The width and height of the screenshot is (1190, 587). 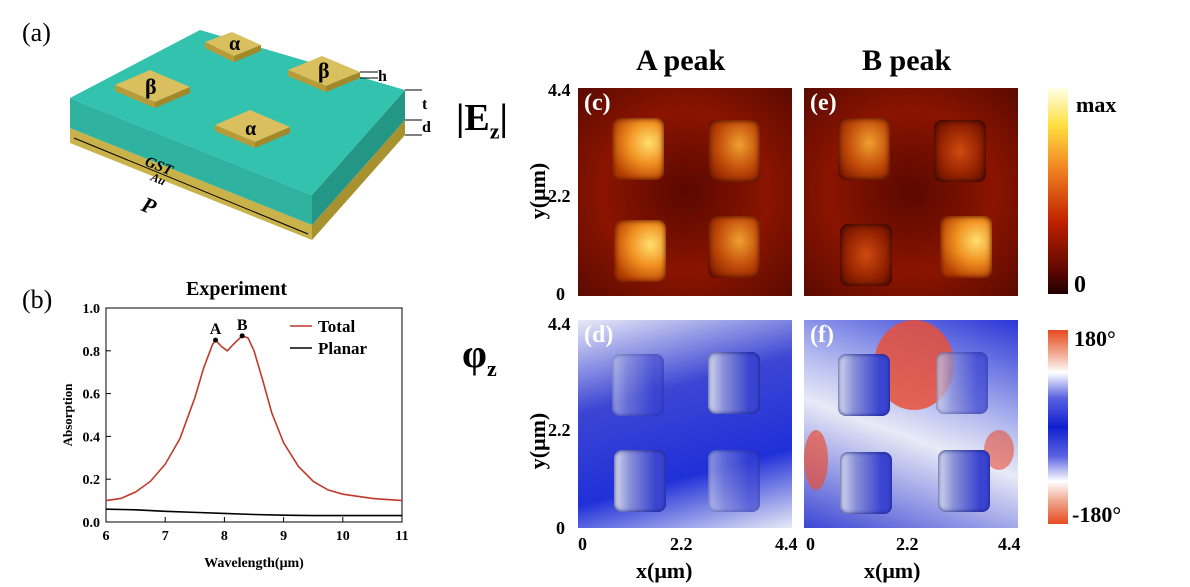 What do you see at coordinates (1095, 338) in the screenshot?
I see `colorbar-phase-max: 180°` at bounding box center [1095, 338].